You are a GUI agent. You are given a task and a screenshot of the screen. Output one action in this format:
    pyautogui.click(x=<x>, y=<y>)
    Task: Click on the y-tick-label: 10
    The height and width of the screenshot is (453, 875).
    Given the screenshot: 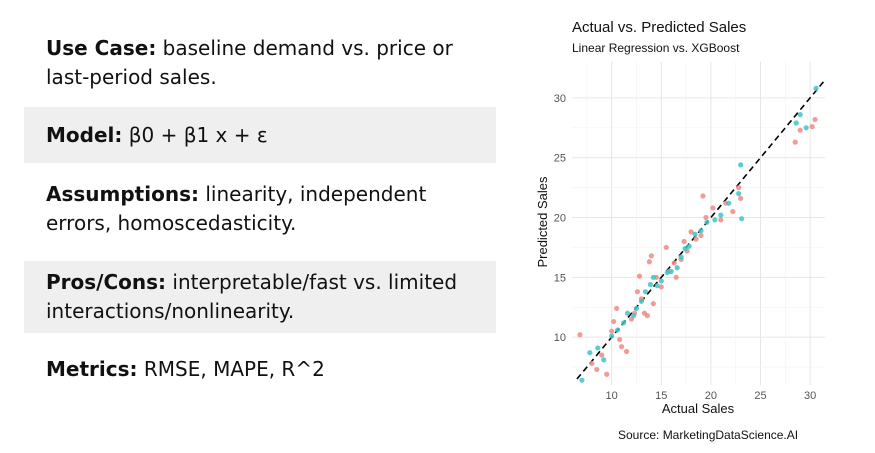 What is the action you would take?
    pyautogui.click(x=560, y=338)
    